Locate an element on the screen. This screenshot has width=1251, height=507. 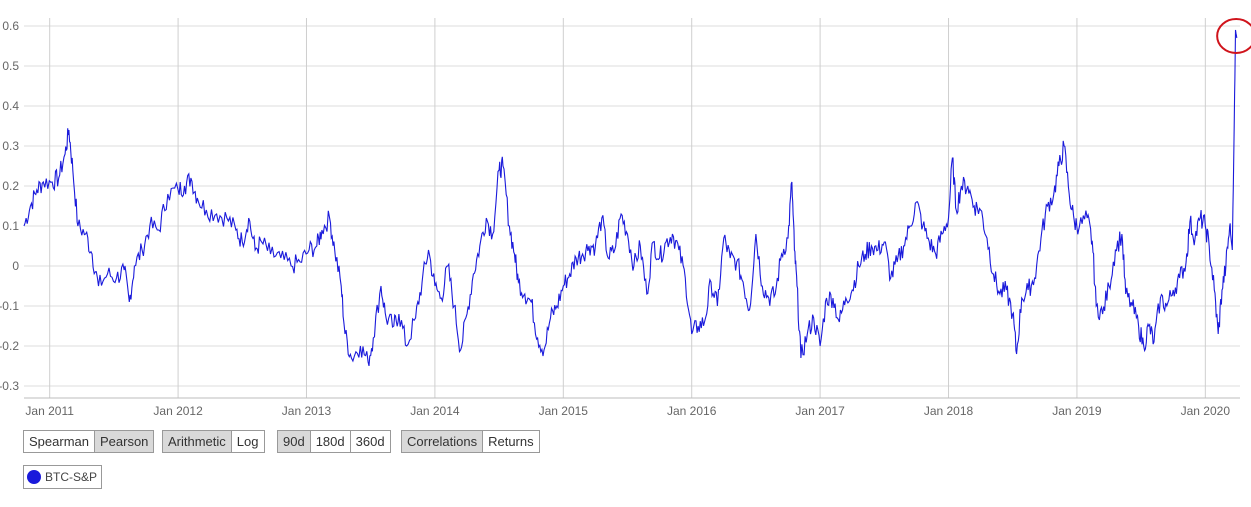
returns-button: Returns is located at coordinates (511, 441).